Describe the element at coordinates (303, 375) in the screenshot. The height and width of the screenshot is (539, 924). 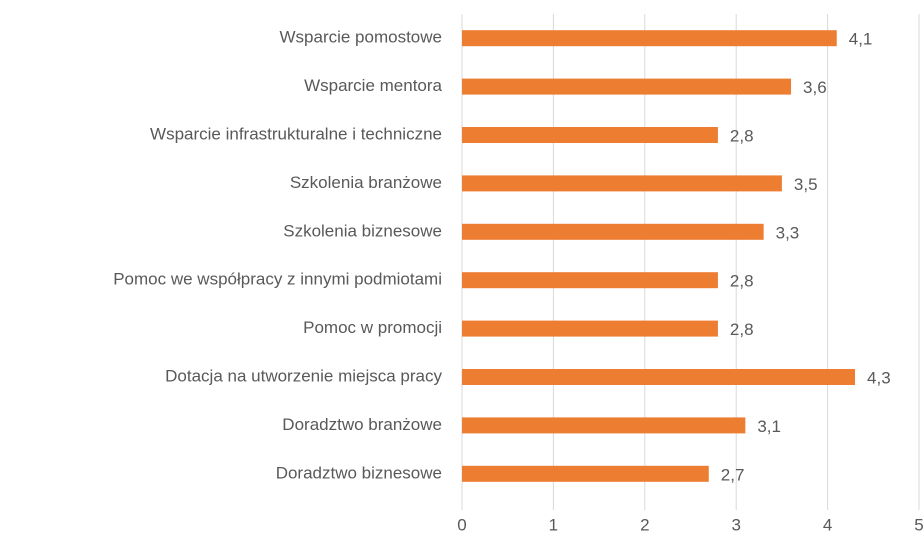
I see `y-tick-label: Dotacja na utworzenie miejsca pracy` at that location.